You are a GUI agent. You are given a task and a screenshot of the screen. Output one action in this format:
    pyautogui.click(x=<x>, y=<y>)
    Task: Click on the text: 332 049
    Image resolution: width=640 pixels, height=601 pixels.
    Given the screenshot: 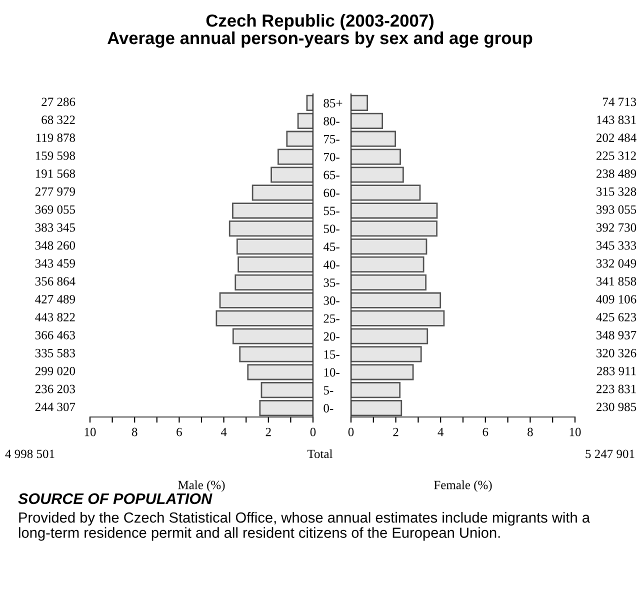 What is the action you would take?
    pyautogui.click(x=616, y=263)
    